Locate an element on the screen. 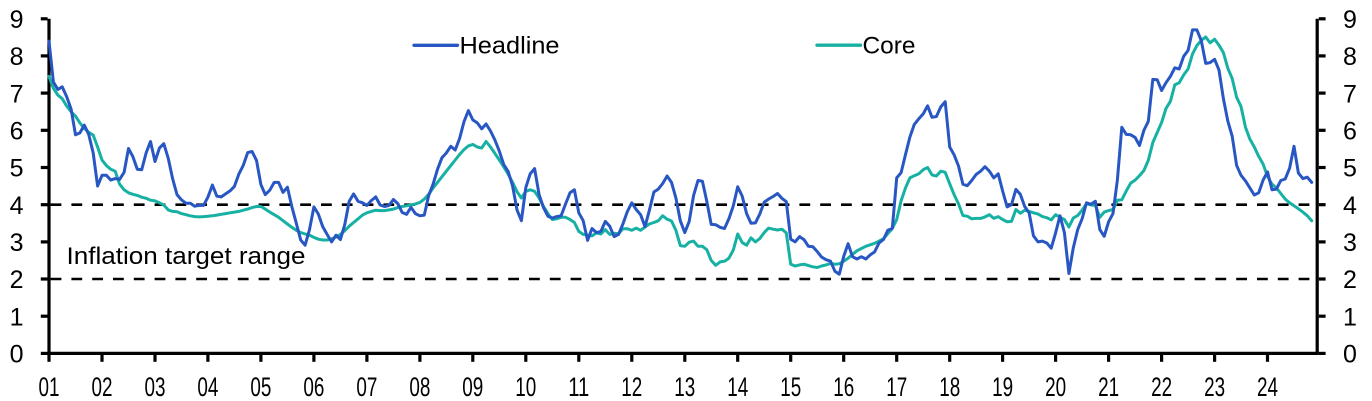  svg-text: 18 is located at coordinates (949, 386).